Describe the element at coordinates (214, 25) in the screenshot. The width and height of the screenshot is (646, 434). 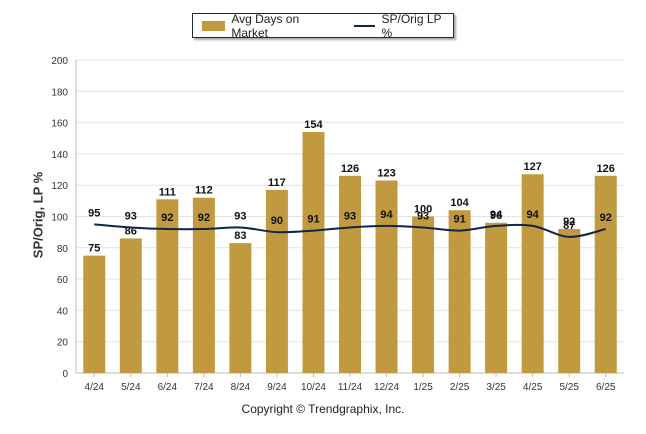
I see `legend-swatch-bars` at that location.